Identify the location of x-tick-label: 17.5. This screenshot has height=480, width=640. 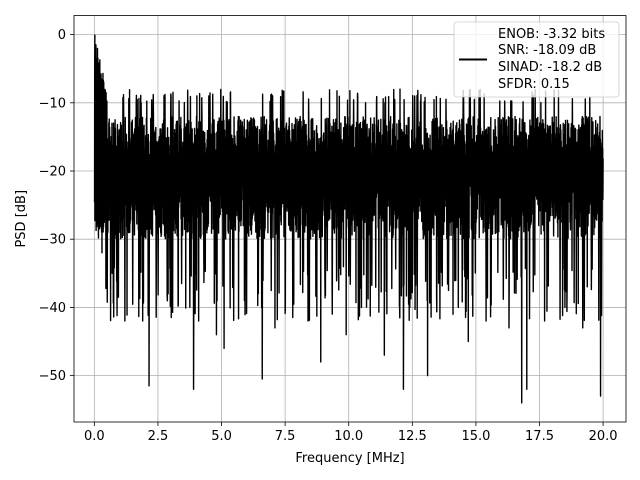
(539, 436).